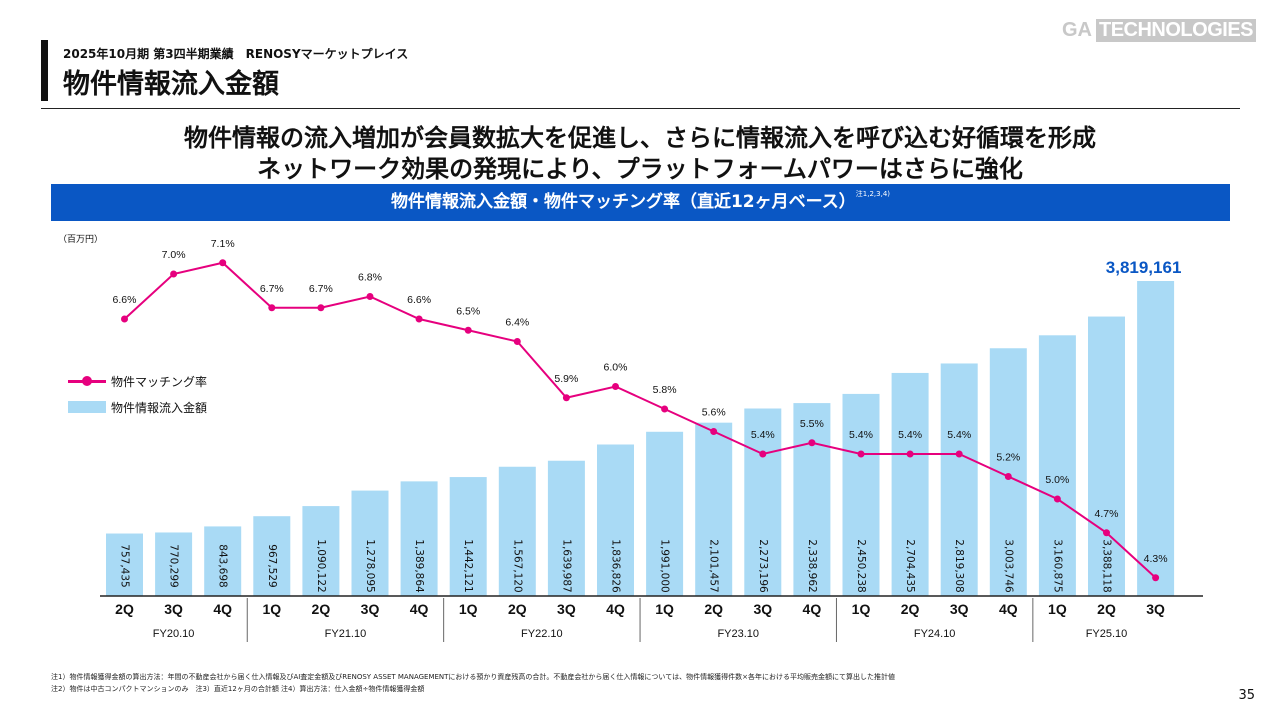 This screenshot has width=1280, height=720. I want to click on x-tick-label-20: 2Q, so click(1106, 609).